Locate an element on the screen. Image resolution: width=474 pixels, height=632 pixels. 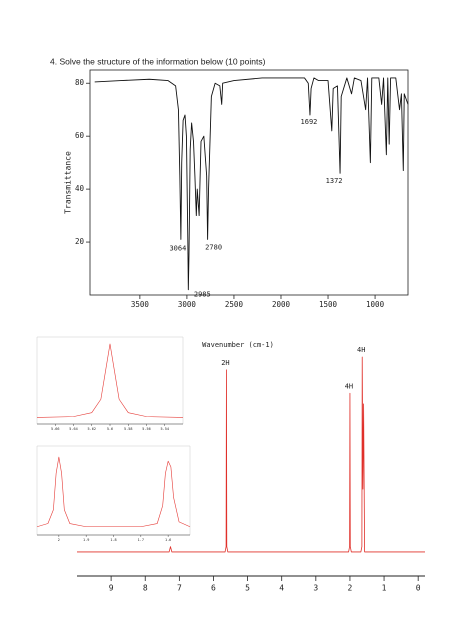
y-tick-label: 60 is located at coordinates (80, 135).